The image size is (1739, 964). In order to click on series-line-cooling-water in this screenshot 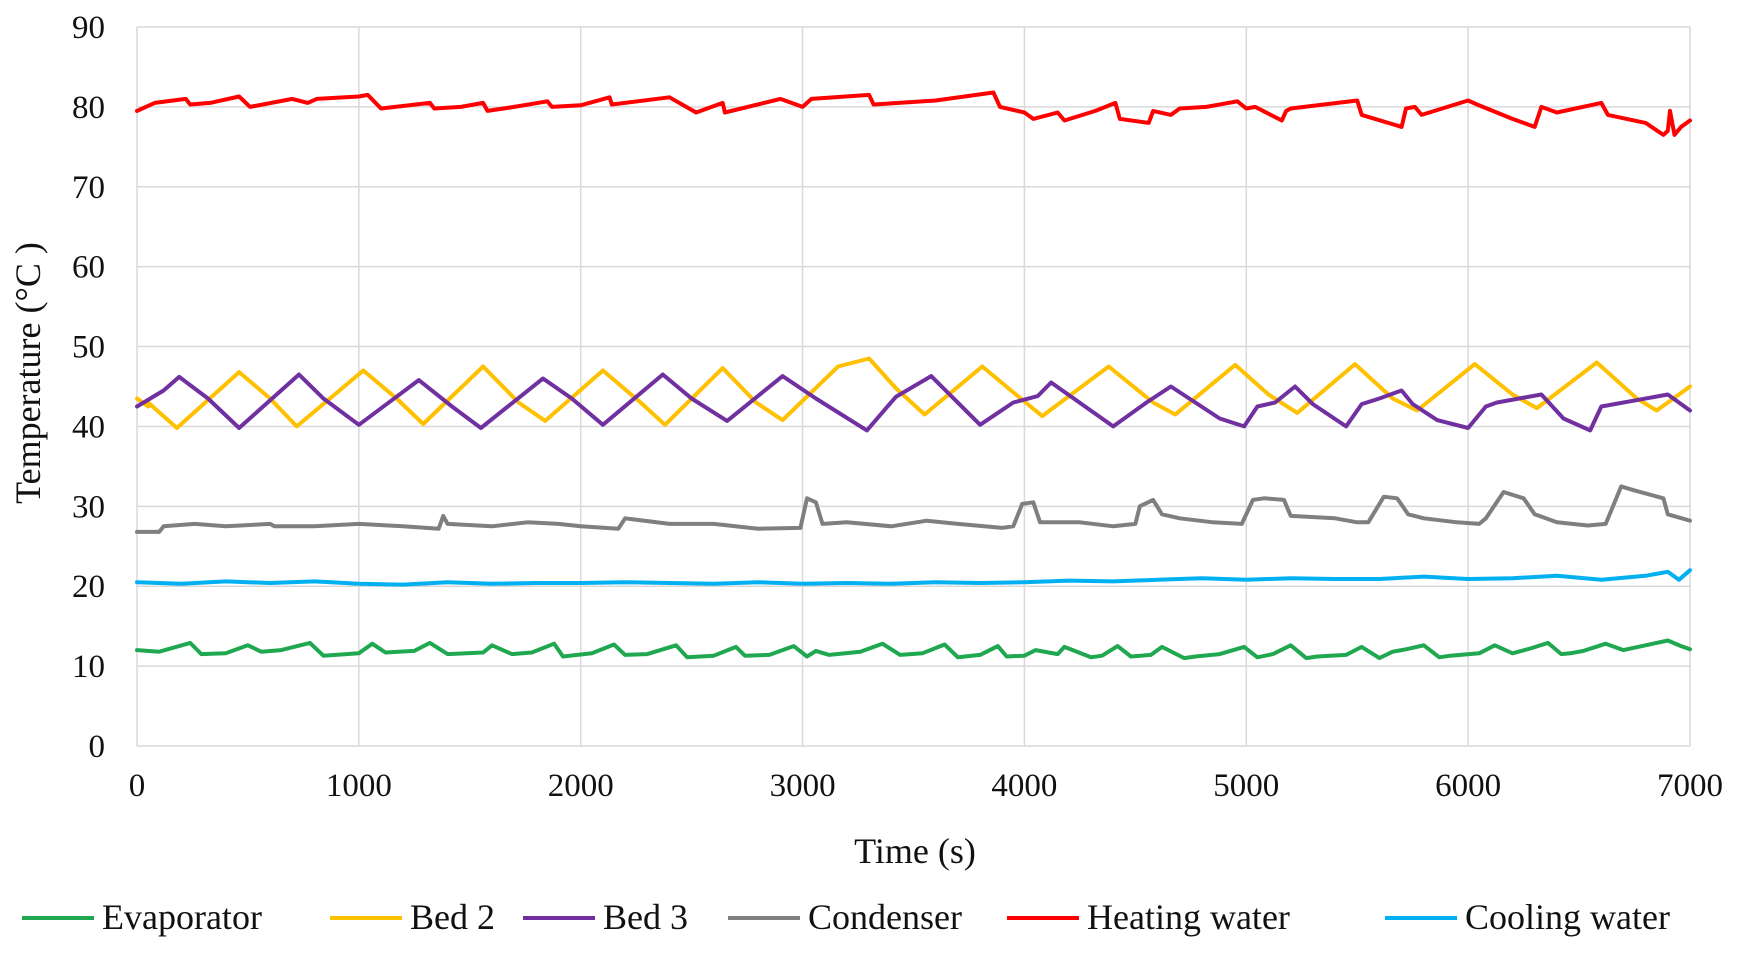, I will do `click(913, 577)`.